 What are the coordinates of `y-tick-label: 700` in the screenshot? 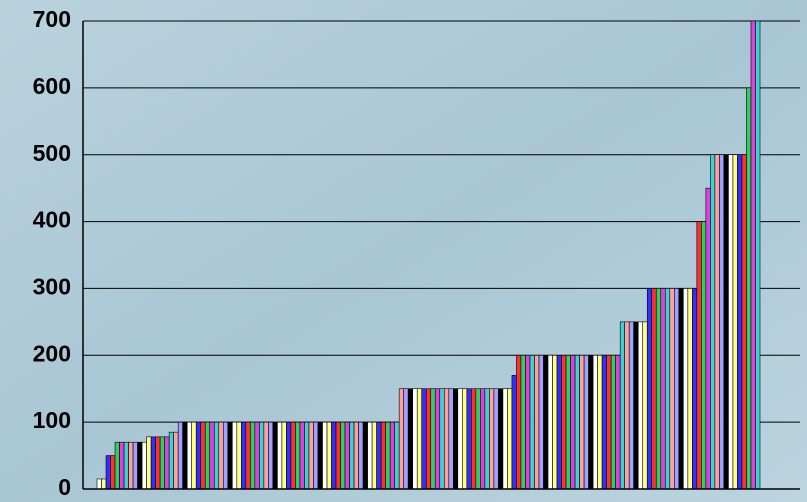 It's located at (52, 19).